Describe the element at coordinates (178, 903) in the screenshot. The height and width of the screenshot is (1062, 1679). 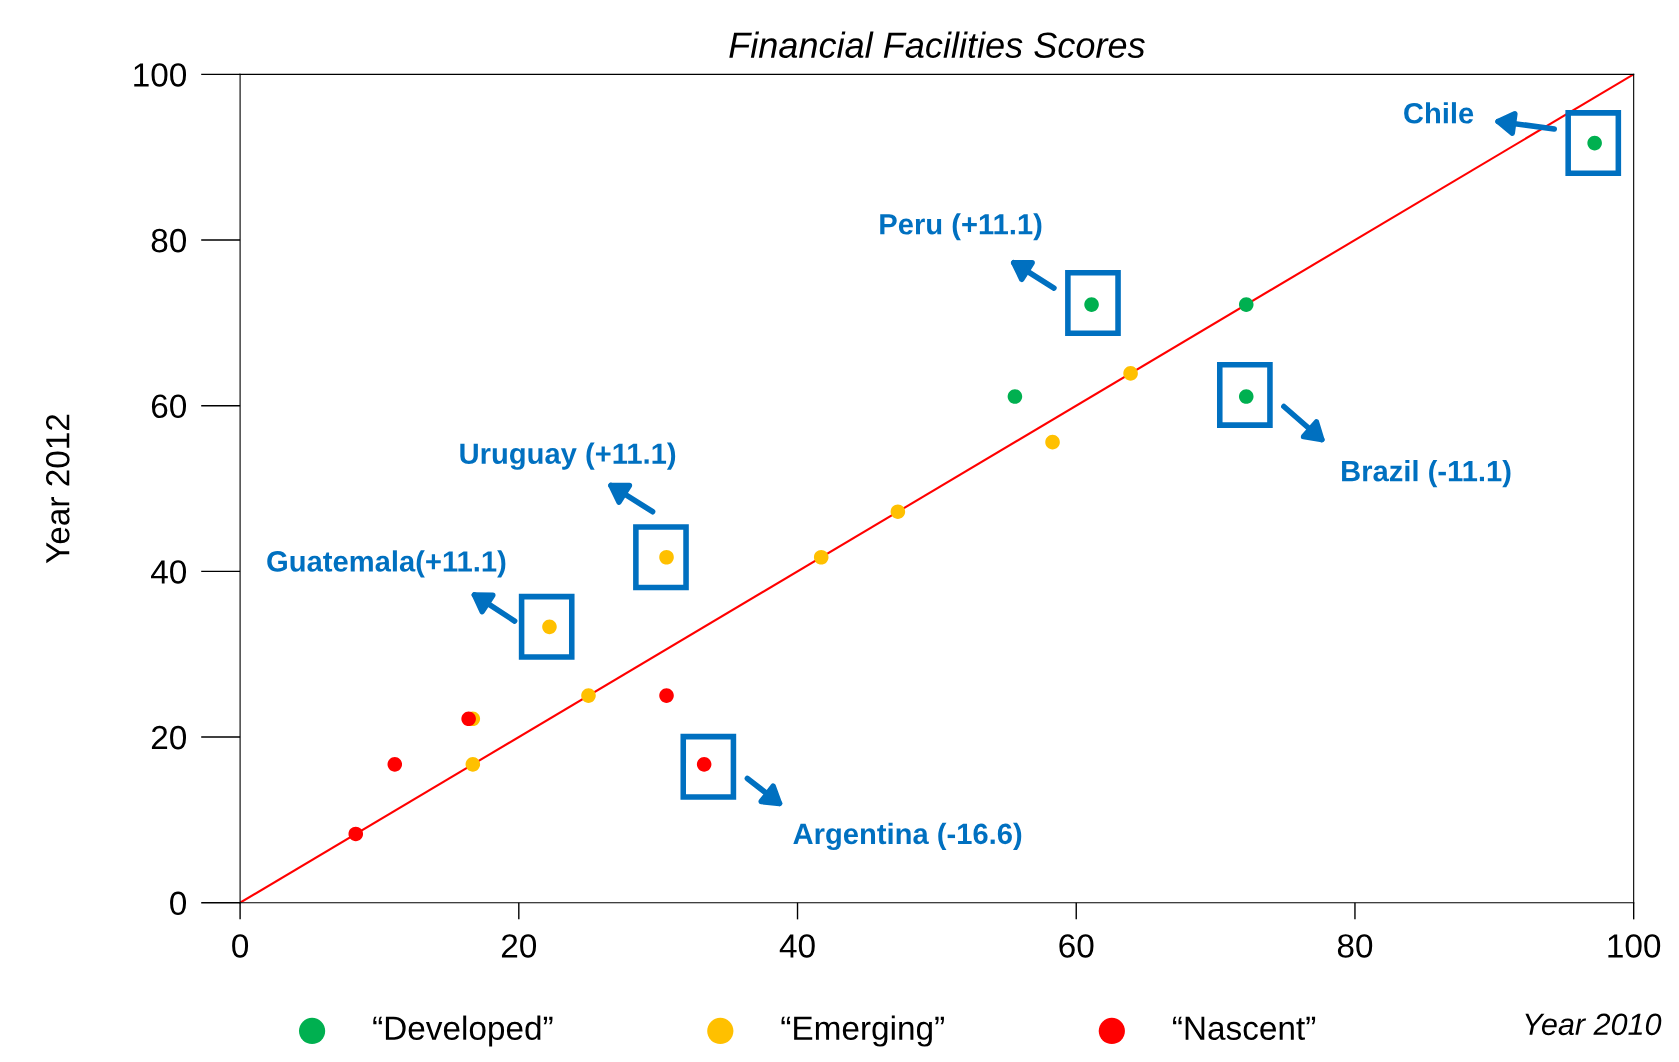
I see `y-tick-label: 0` at that location.